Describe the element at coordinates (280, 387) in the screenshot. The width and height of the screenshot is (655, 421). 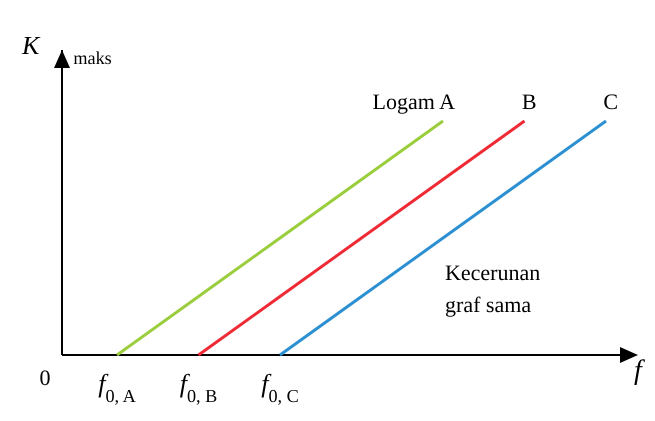
I see `x-tick-label: f$_{0, C}$` at that location.